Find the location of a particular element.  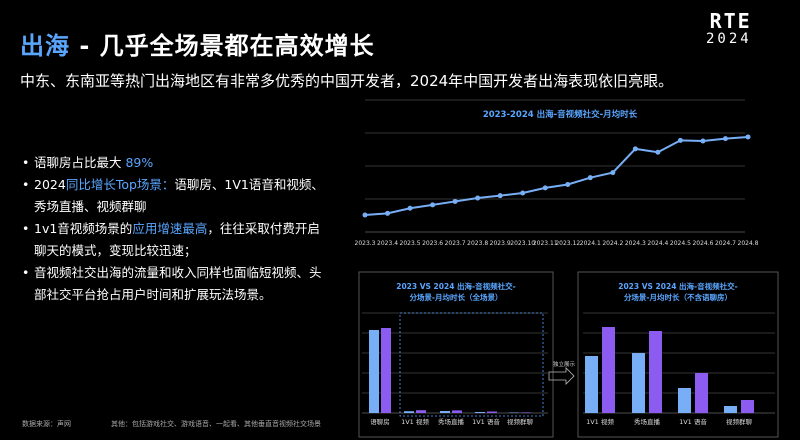

bullet-item: 1v1音视频场景的应用增速最高，往往采取付费开启聊天的模式，变现比较迅速； is located at coordinates (177, 240).